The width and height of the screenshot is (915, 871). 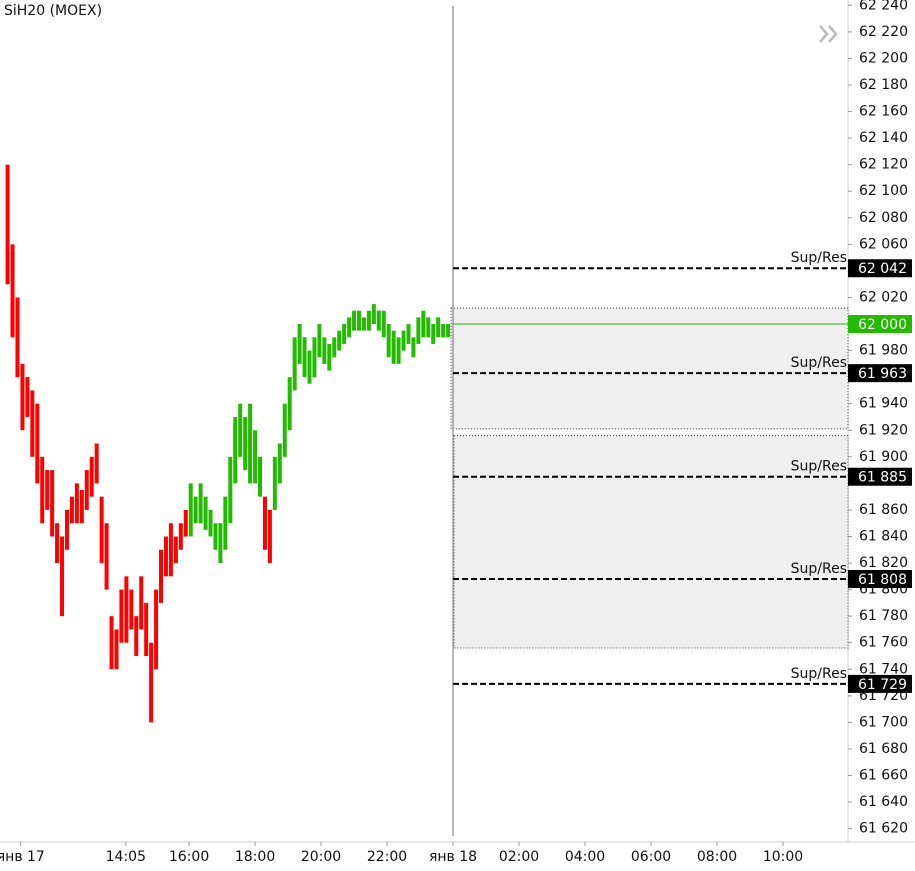 I want to click on x-tick-label: 22:00, so click(x=387, y=857).